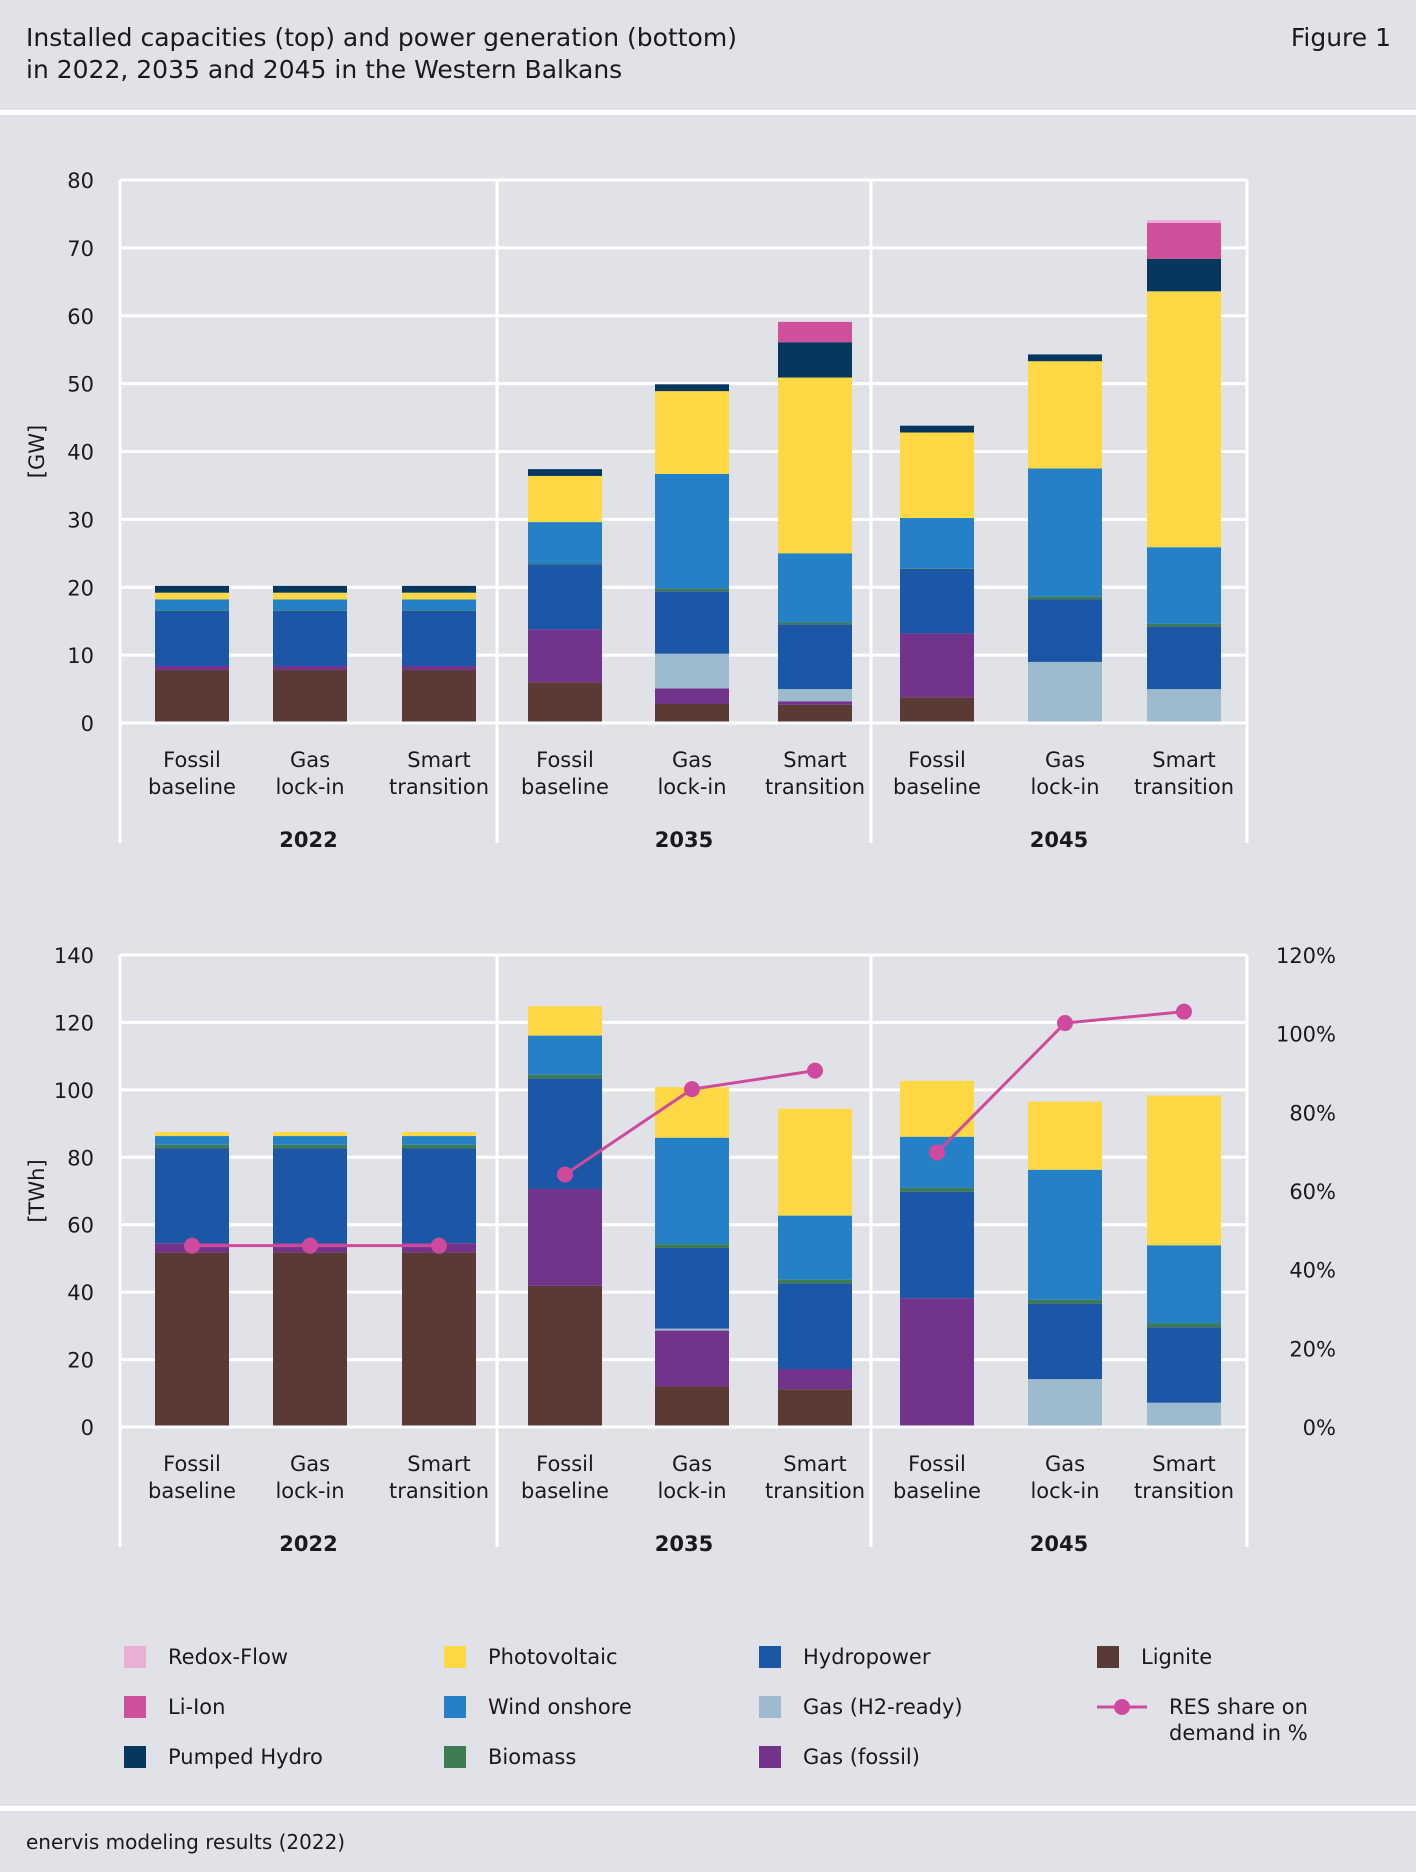 Image resolution: width=1416 pixels, height=1872 pixels. I want to click on legend-item-redox-flow: Redox-Flow, so click(206, 1657).